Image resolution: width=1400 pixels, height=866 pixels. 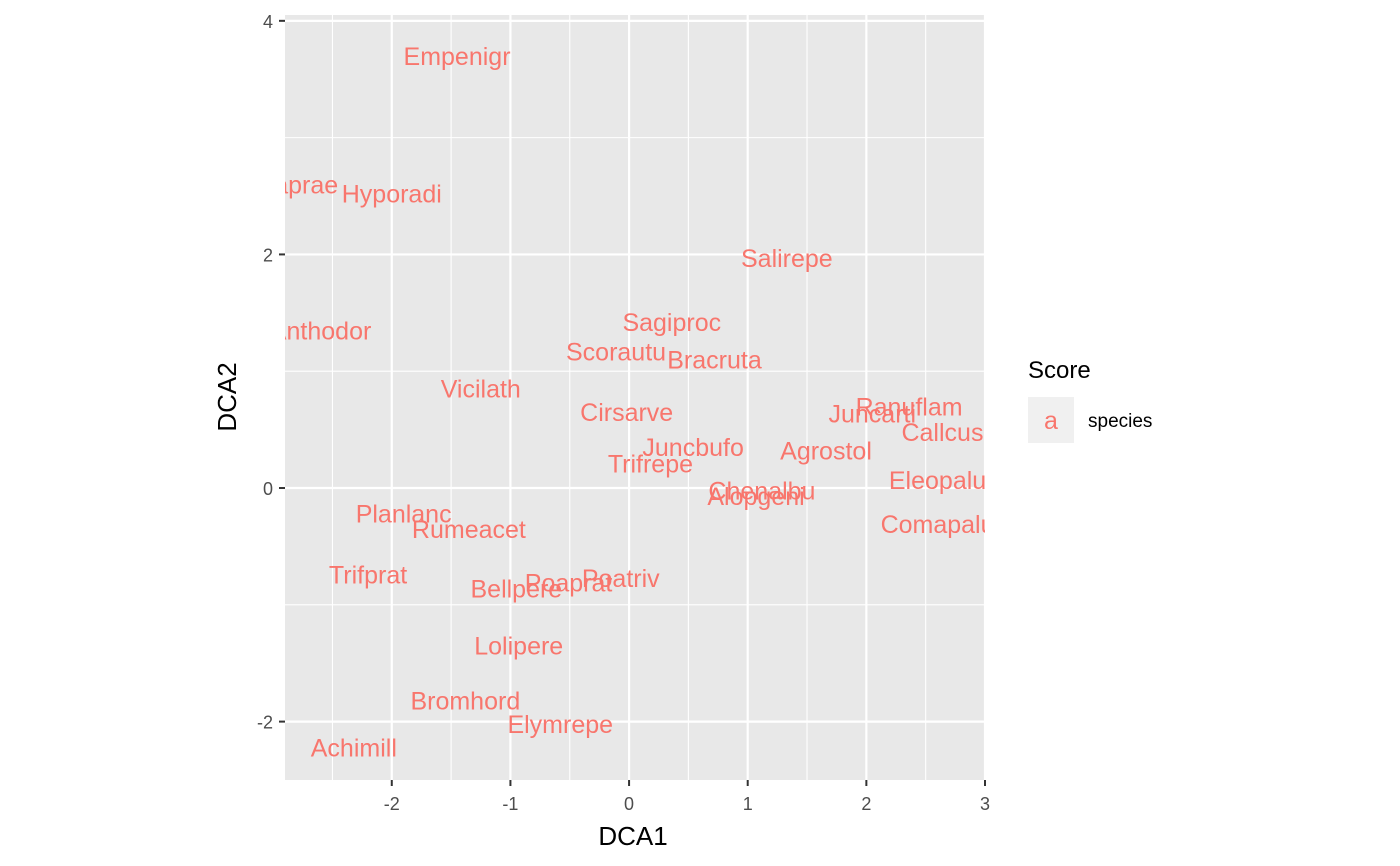 What do you see at coordinates (650, 464) in the screenshot?
I see `species-label: Trifrepe` at bounding box center [650, 464].